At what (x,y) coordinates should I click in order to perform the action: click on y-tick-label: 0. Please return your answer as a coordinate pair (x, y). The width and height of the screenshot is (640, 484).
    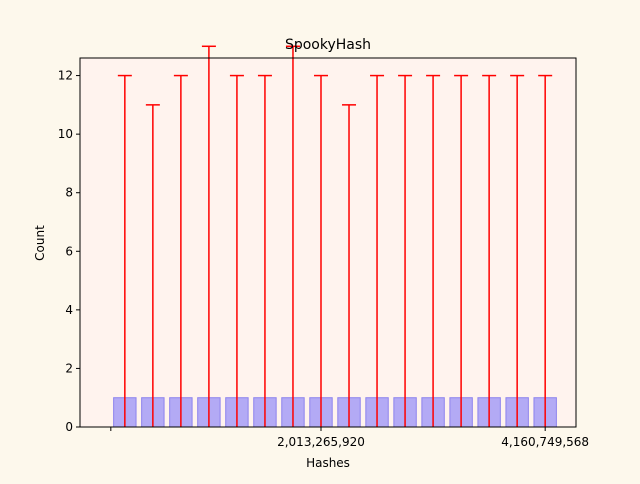
    Looking at the image, I should click on (69, 427).